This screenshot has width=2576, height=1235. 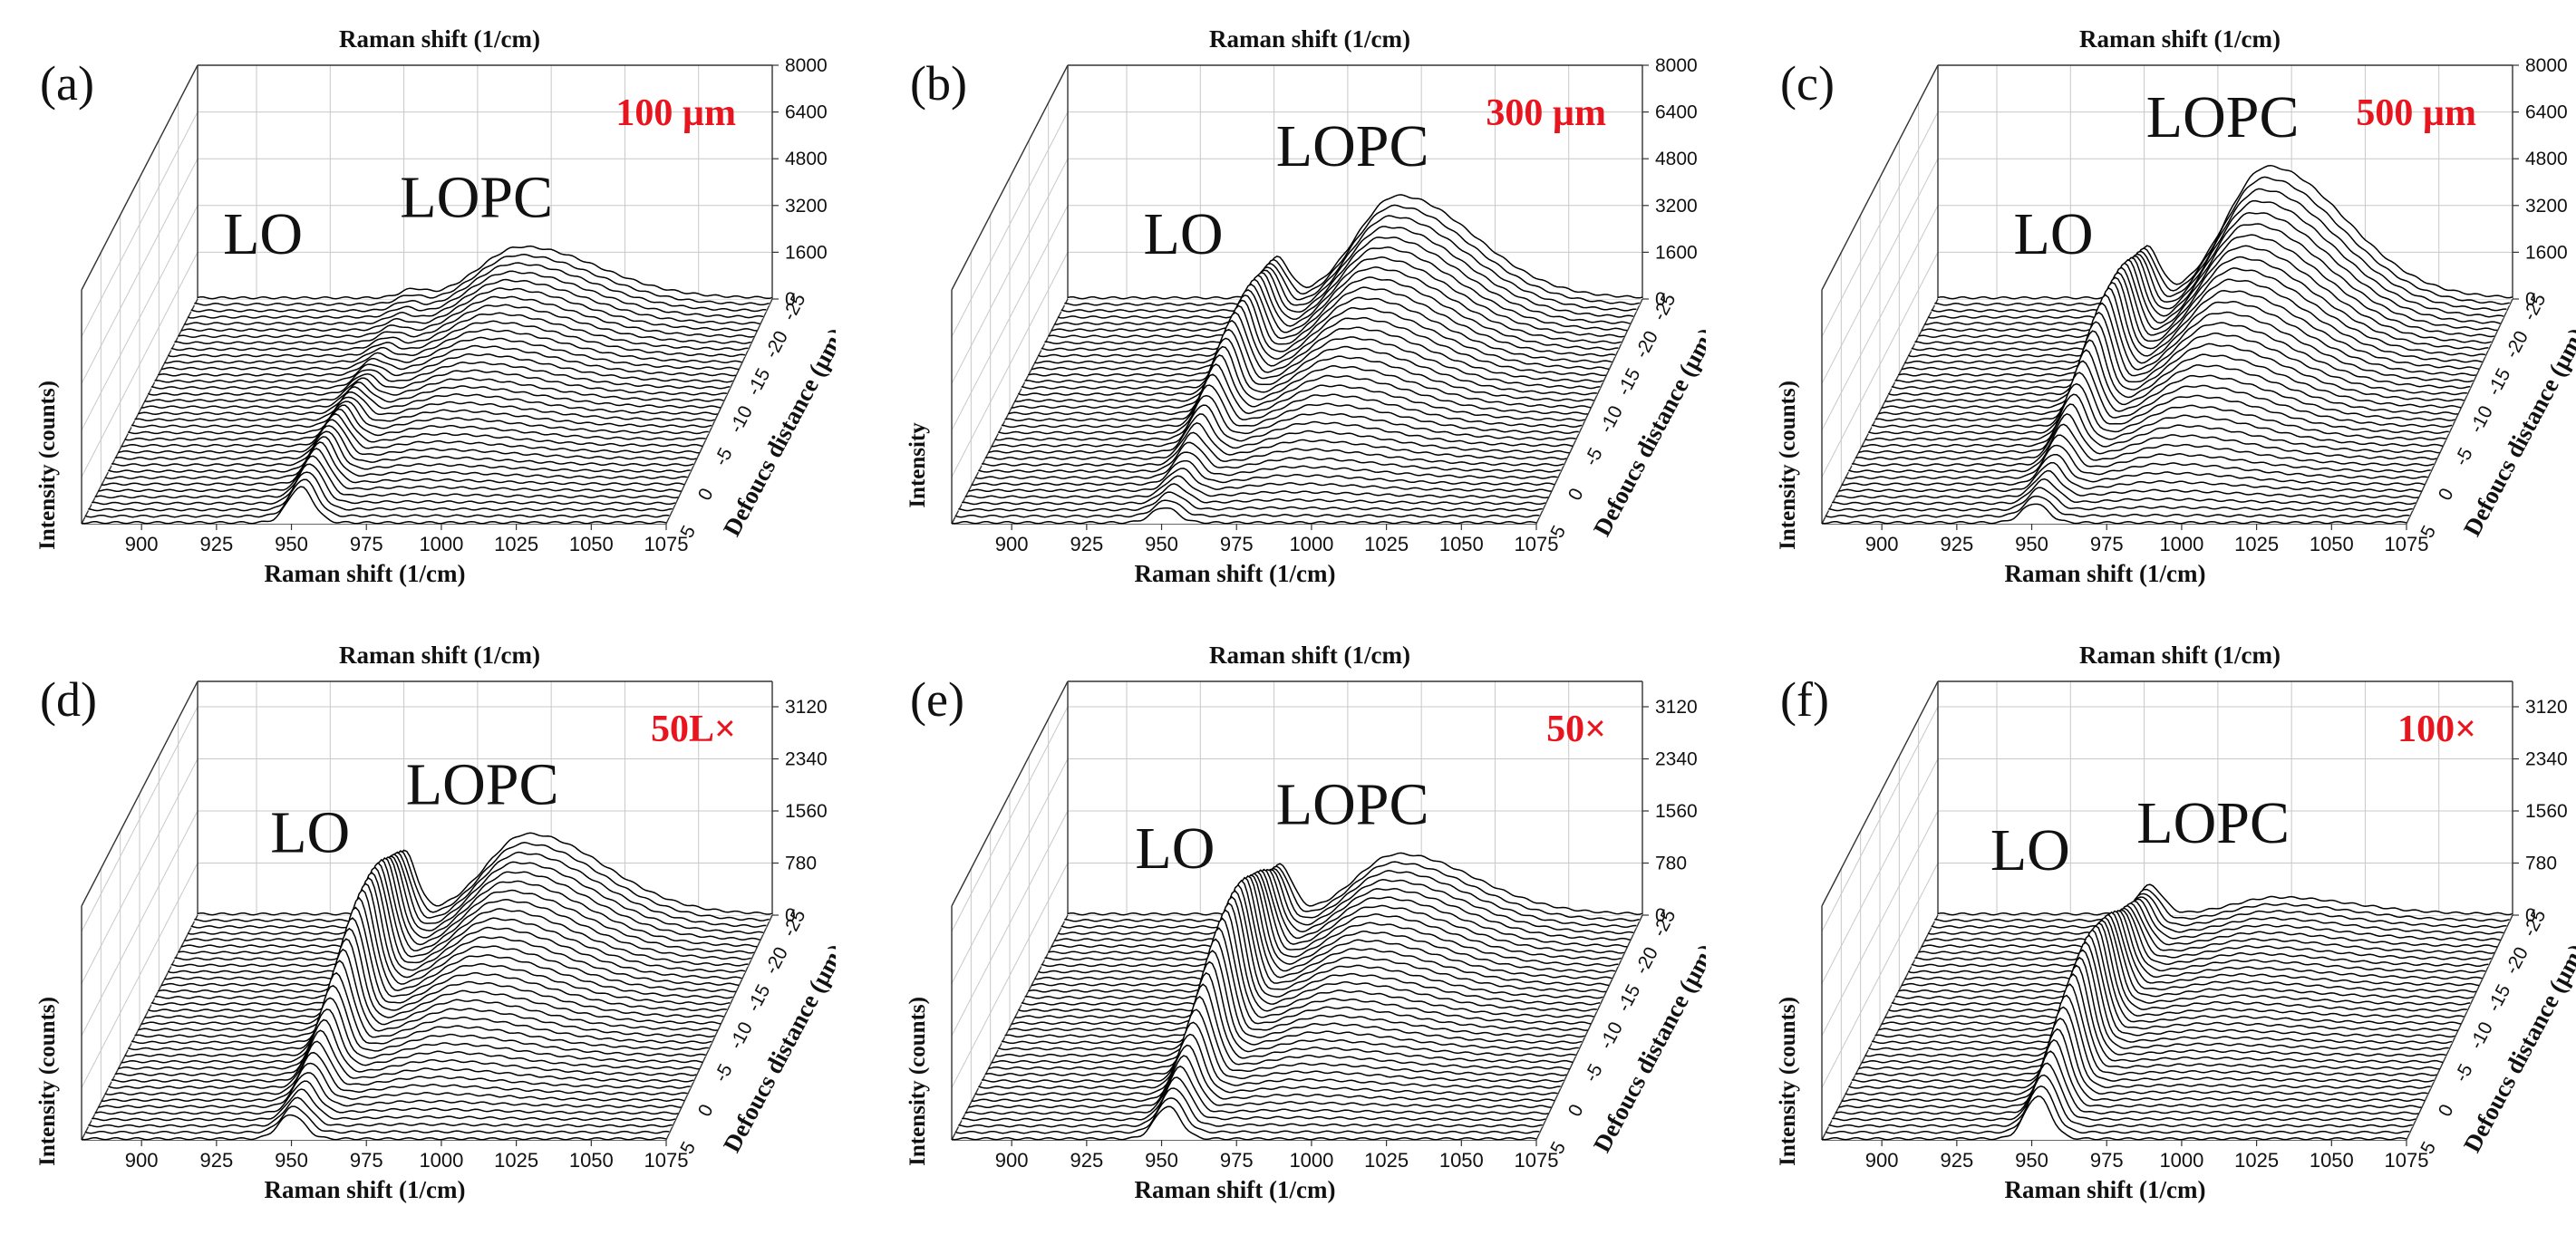 I want to click on condition-label: 100 µm, so click(x=675, y=113).